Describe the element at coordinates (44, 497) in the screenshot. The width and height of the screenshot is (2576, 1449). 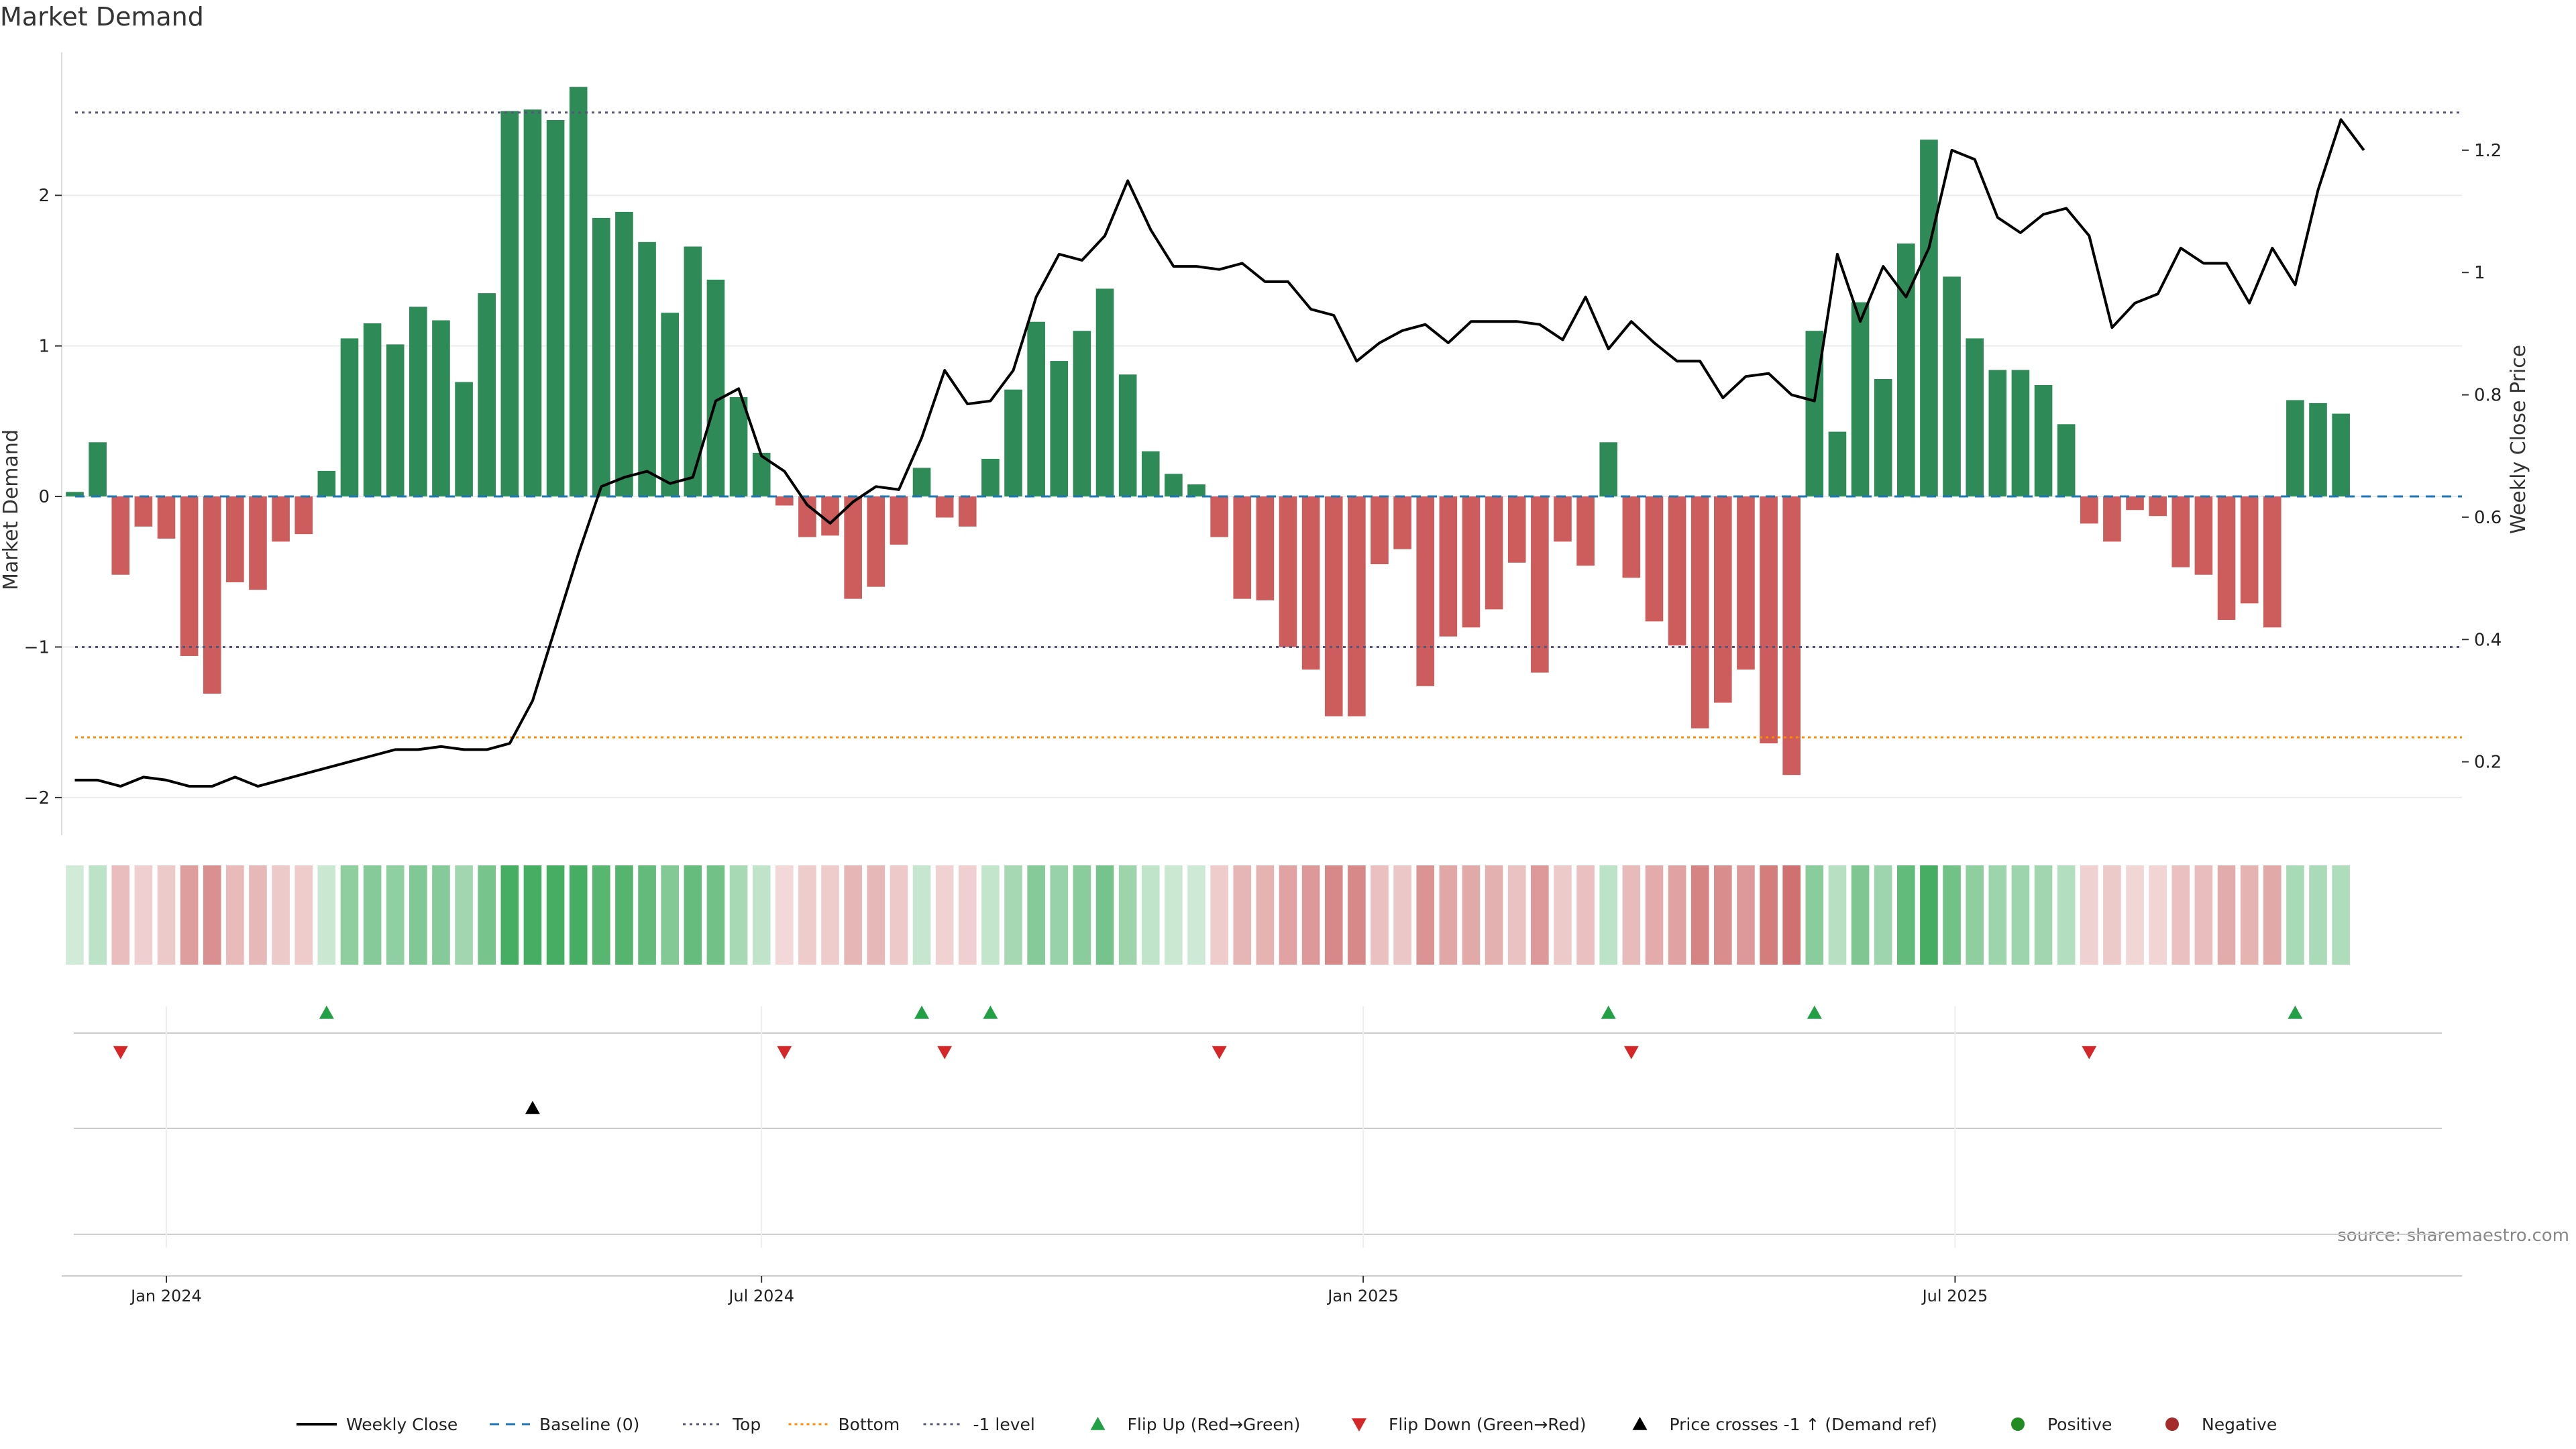
I see `y-tick-label: 0` at that location.